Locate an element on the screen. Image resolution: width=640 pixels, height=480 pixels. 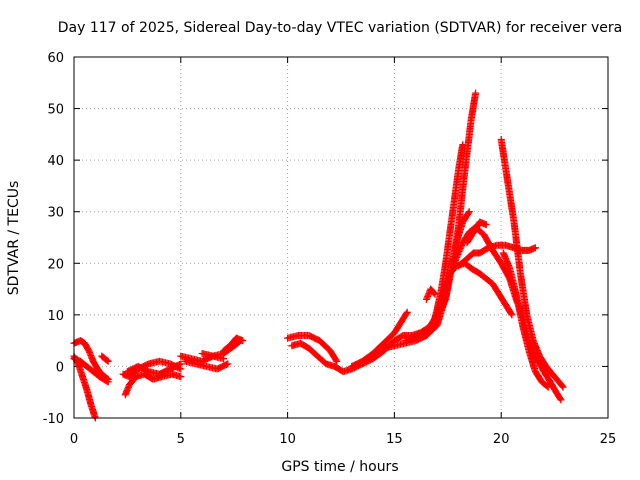
x-tick-label: 15 is located at coordinates (394, 439).